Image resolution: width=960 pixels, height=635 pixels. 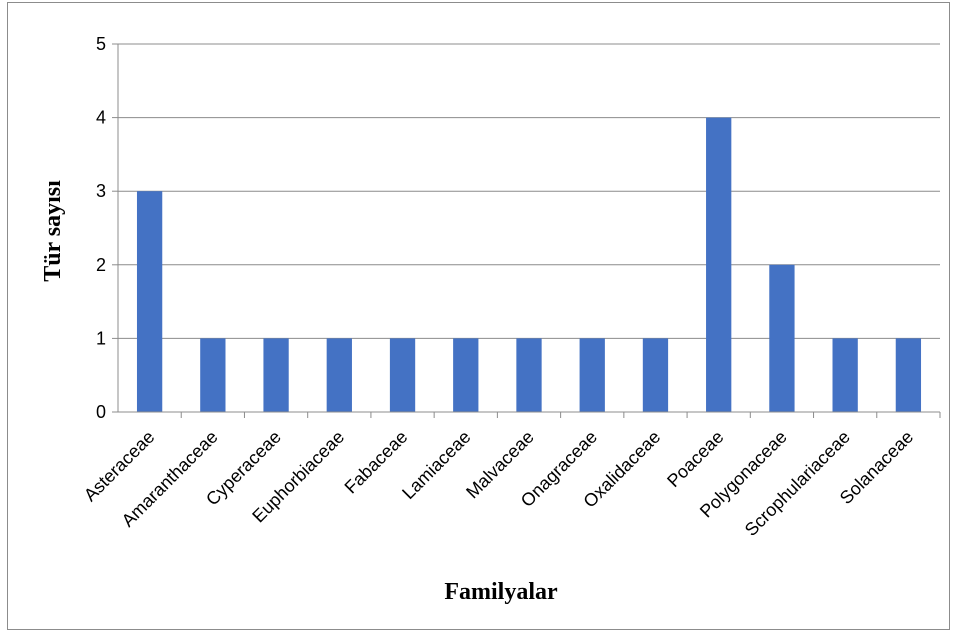 What do you see at coordinates (695, 459) in the screenshot?
I see `x-tick-label: Poaceae` at bounding box center [695, 459].